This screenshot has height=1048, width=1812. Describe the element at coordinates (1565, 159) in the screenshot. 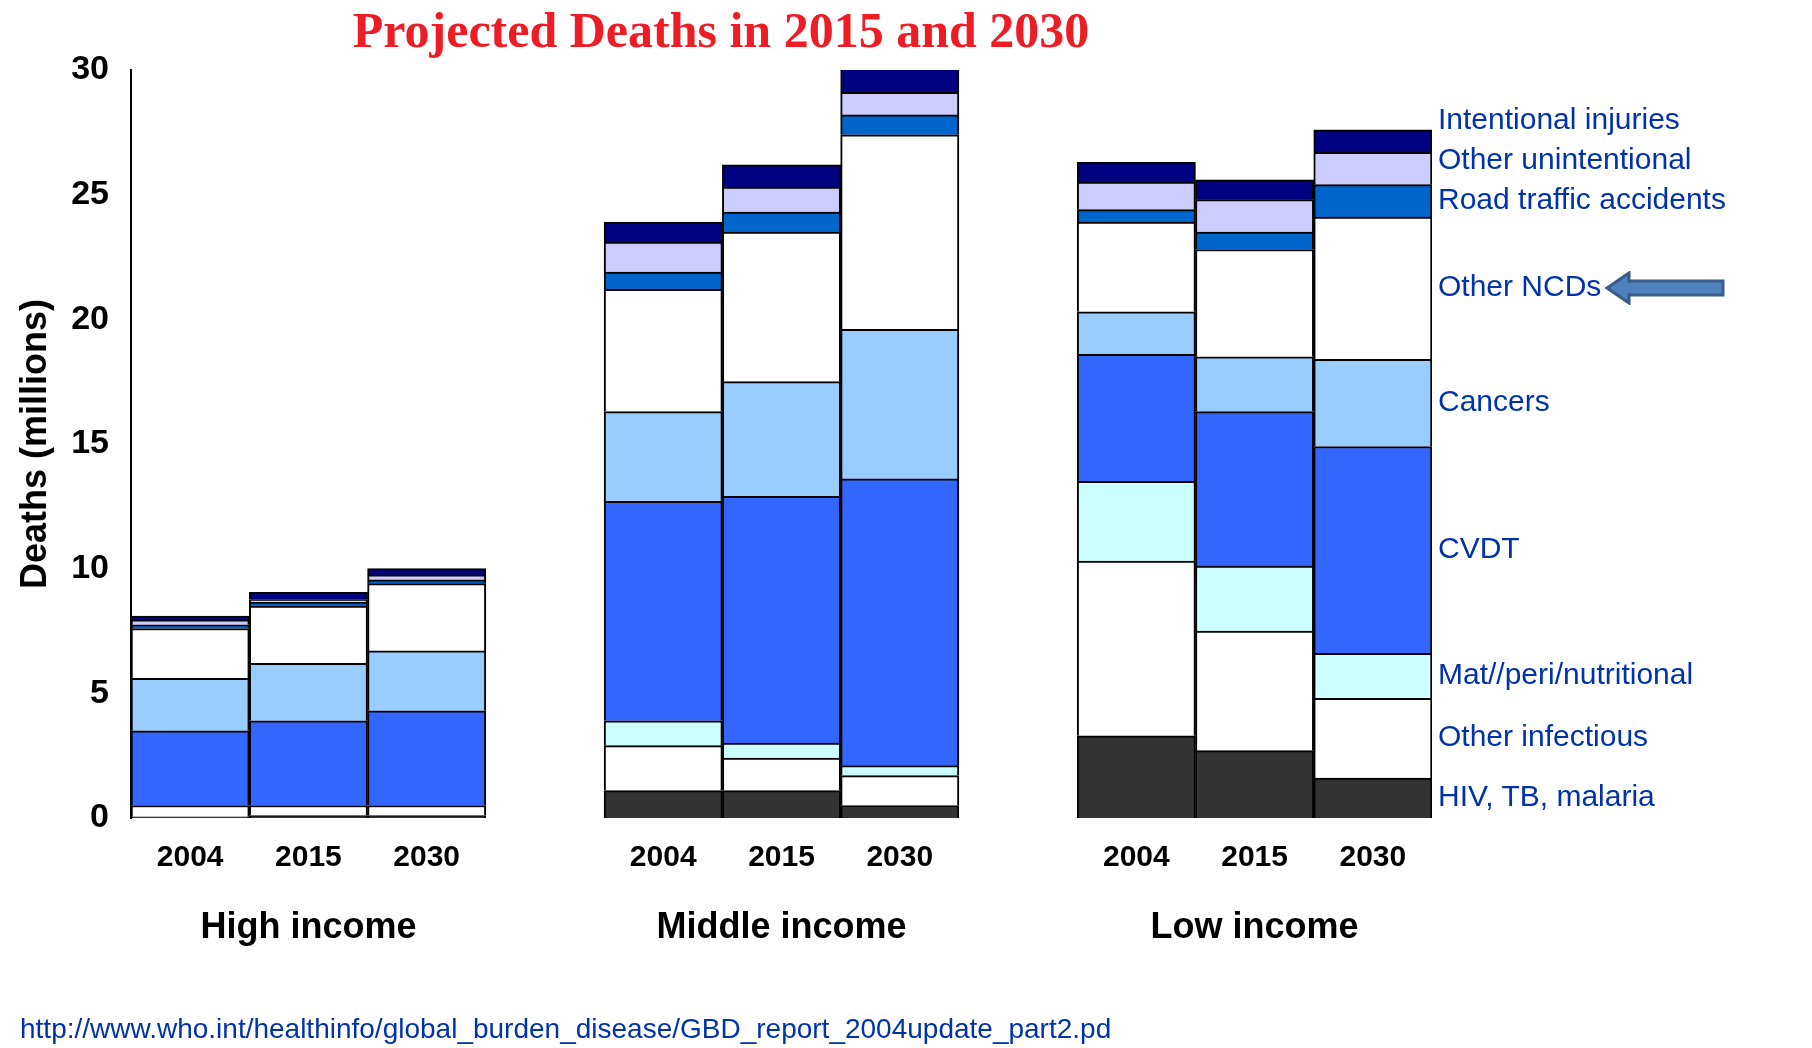

I see `series-label: Other unintentional` at that location.